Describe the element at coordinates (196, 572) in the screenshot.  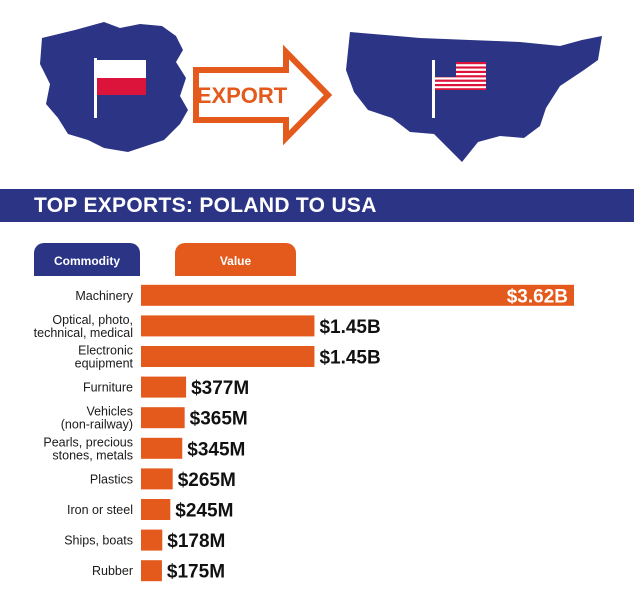
I see `value-label-9: $175M` at that location.